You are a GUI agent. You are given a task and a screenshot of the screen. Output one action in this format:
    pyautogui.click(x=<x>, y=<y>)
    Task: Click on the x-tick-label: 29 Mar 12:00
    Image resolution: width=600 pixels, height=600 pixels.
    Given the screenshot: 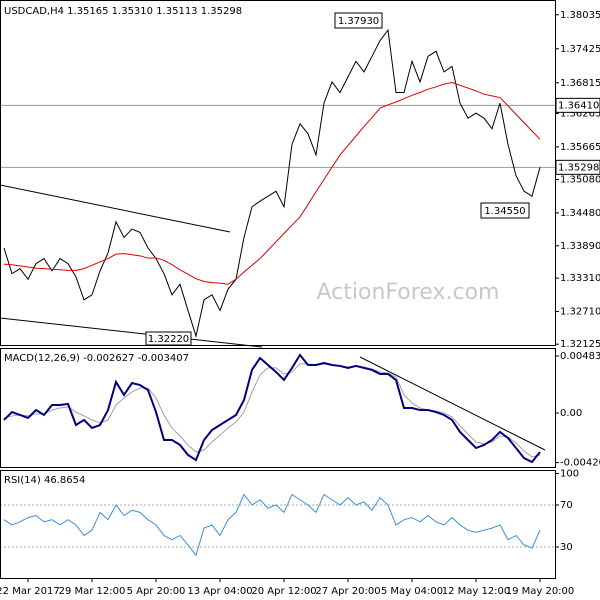 What is the action you would take?
    pyautogui.click(x=92, y=591)
    